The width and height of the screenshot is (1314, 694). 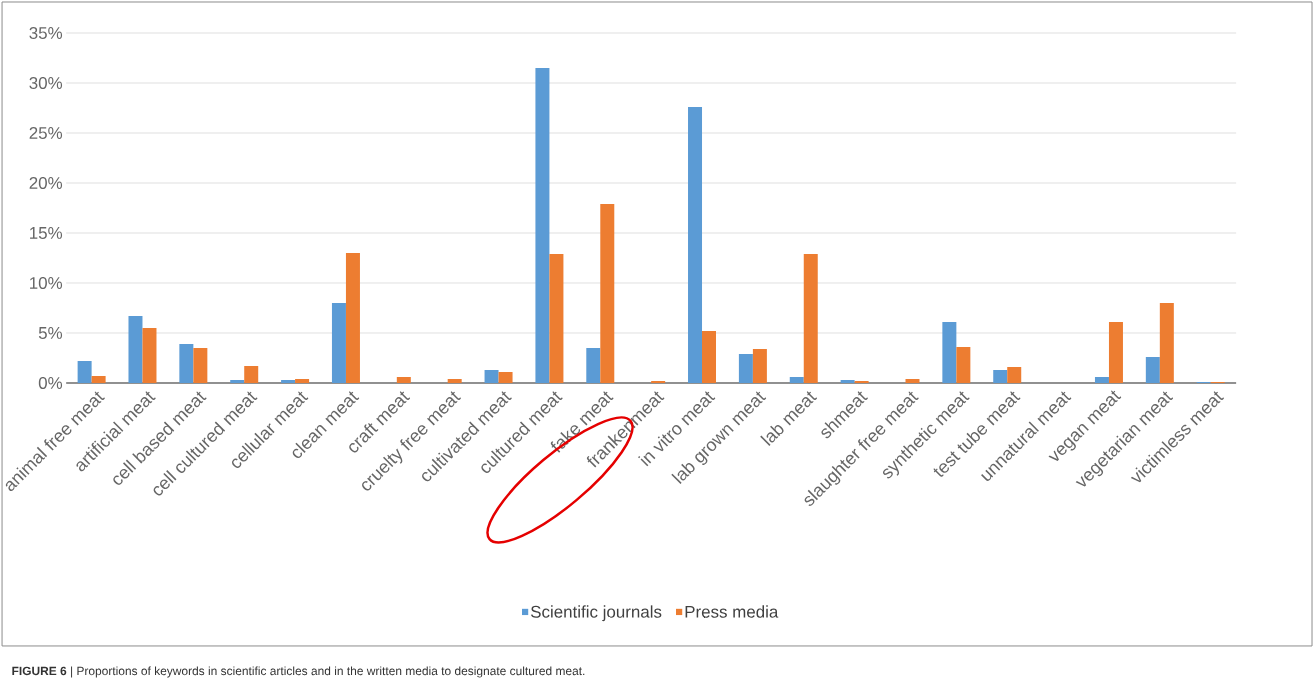 What do you see at coordinates (46, 33) in the screenshot?
I see `y-tick-label: 35%` at bounding box center [46, 33].